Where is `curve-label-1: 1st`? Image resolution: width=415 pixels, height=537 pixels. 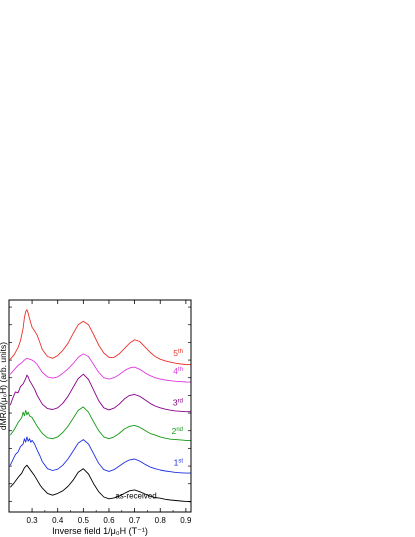
curve-label-1: 1st is located at coordinates (179, 463).